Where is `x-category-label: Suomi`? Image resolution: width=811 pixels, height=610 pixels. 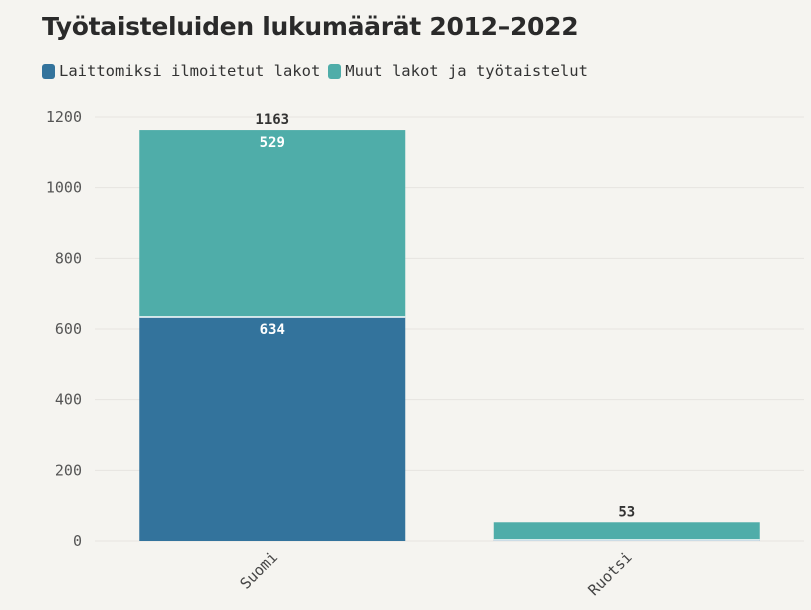
x-category-label: Suomi is located at coordinates (258, 570).